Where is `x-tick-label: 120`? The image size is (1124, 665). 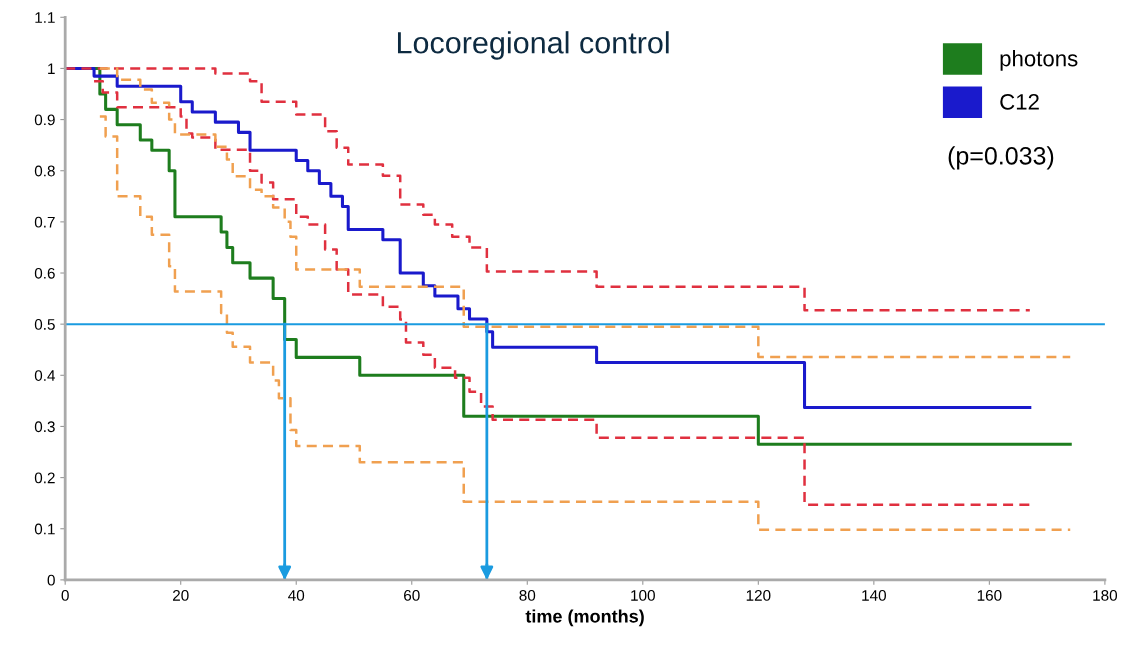
x-tick-label: 120 is located at coordinates (758, 595).